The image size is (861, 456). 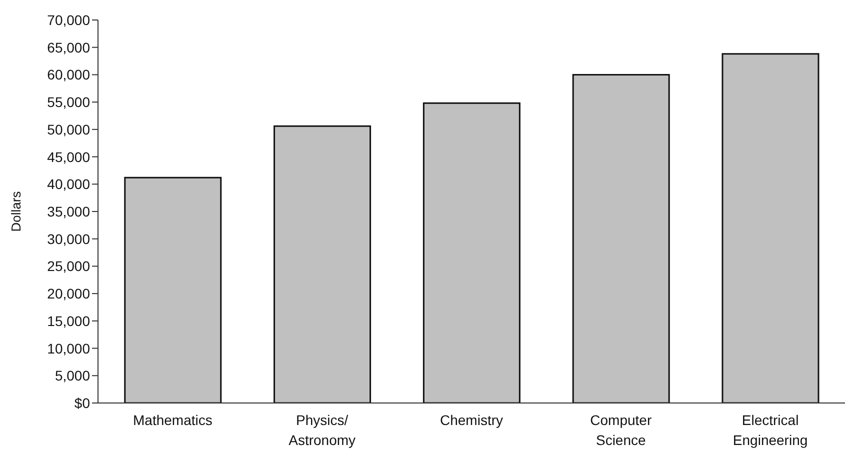 I want to click on y-tick-label: 15,000, so click(x=68, y=320).